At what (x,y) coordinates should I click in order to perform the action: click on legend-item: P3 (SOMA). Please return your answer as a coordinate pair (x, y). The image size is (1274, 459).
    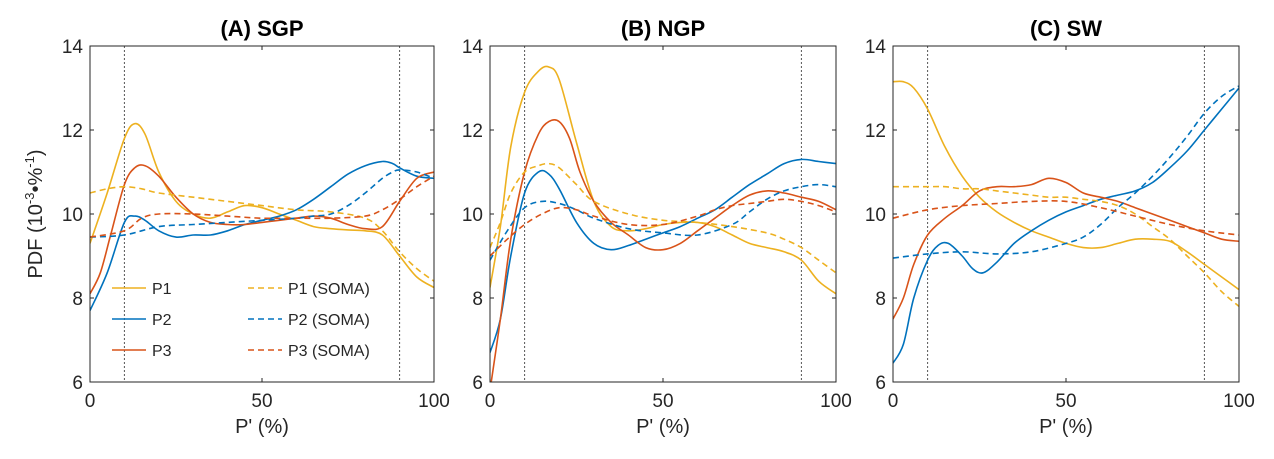
    Looking at the image, I should click on (309, 351).